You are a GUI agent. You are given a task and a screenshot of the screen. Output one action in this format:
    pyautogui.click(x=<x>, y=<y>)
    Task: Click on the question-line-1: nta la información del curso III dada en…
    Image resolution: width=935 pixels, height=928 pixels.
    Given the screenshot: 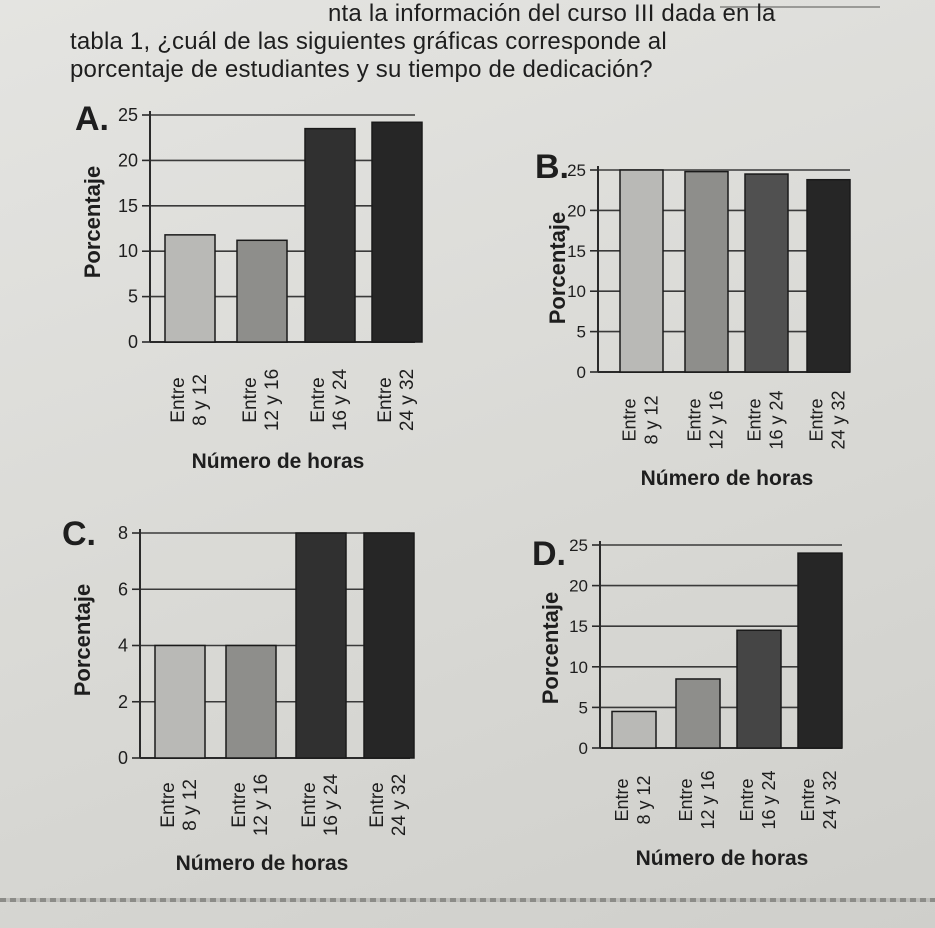 What is the action you would take?
    pyautogui.click(x=552, y=13)
    